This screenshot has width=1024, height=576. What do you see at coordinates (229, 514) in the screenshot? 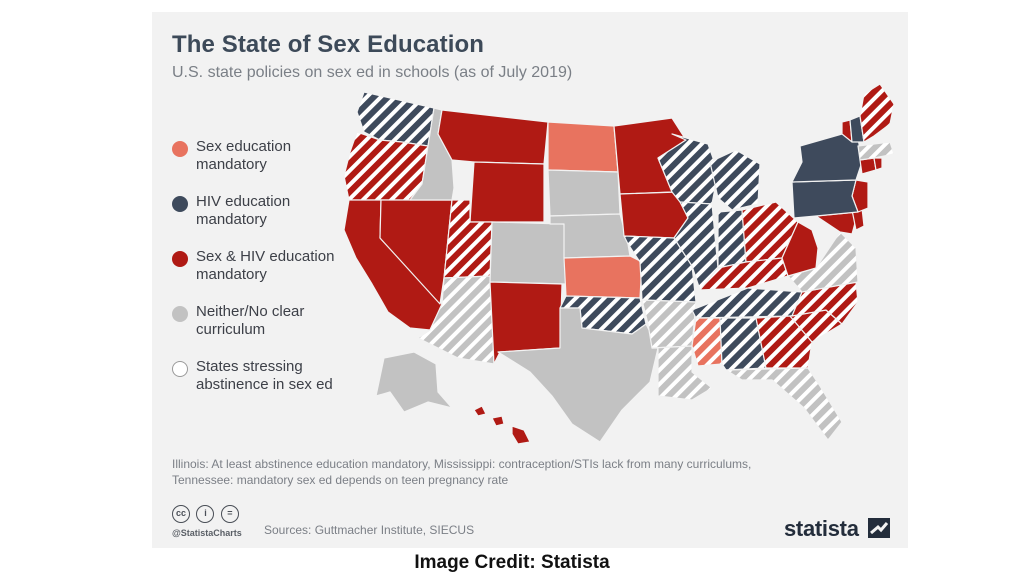
I see `no-derivatives-icon: =` at bounding box center [229, 514].